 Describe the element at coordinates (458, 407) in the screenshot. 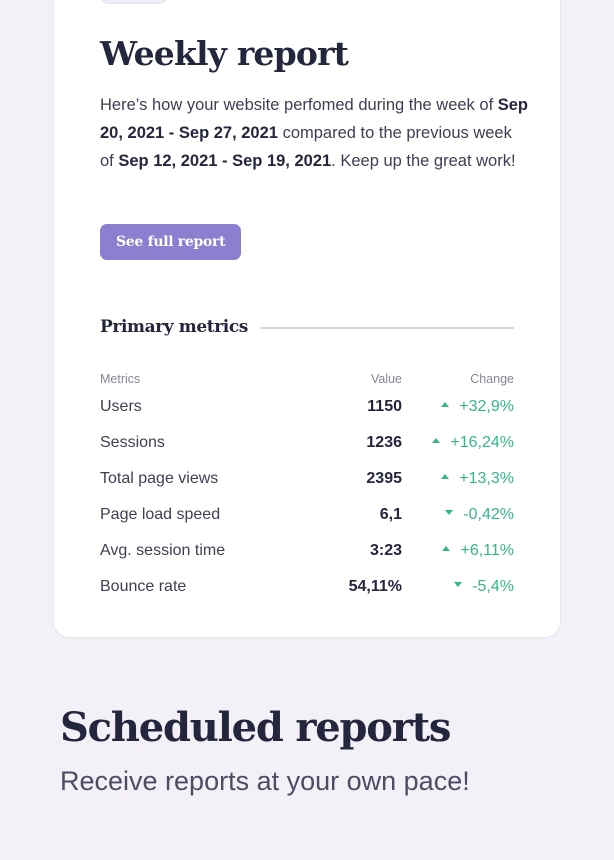

I see `metric-change: +32,9%` at that location.